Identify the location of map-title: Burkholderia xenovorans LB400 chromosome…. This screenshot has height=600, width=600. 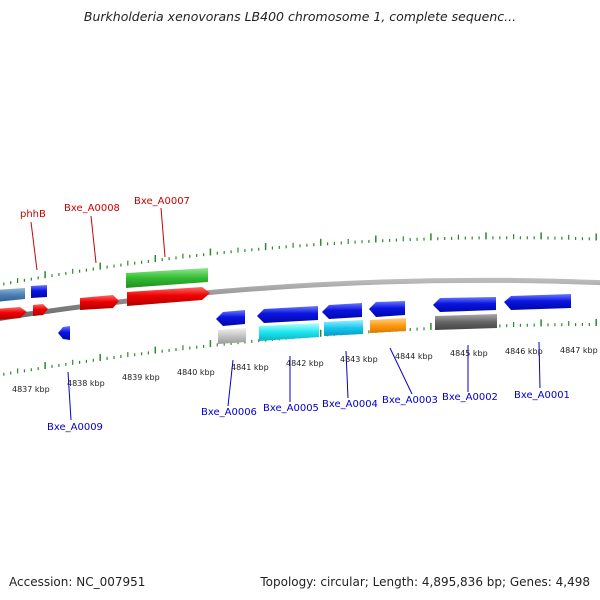
(300, 16).